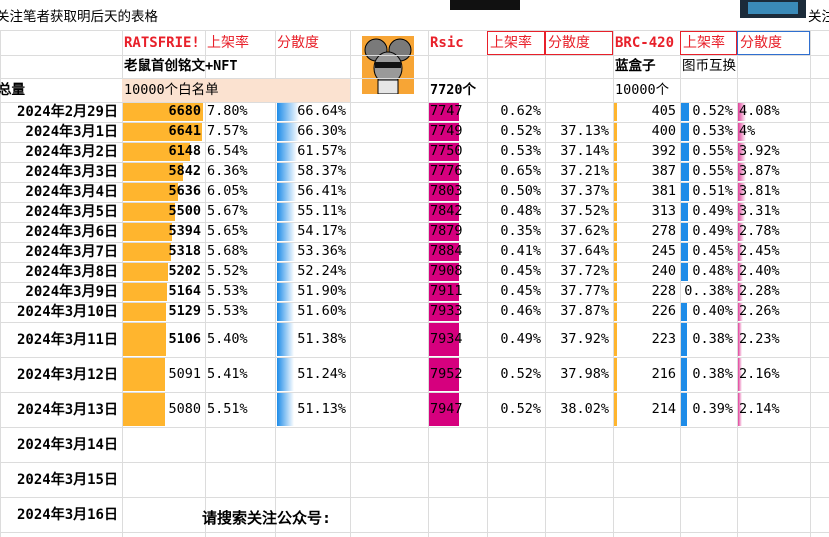 Image resolution: width=829 pixels, height=537 pixels. What do you see at coordinates (584, 311) in the screenshot?
I see `value: 37.87%` at bounding box center [584, 311].